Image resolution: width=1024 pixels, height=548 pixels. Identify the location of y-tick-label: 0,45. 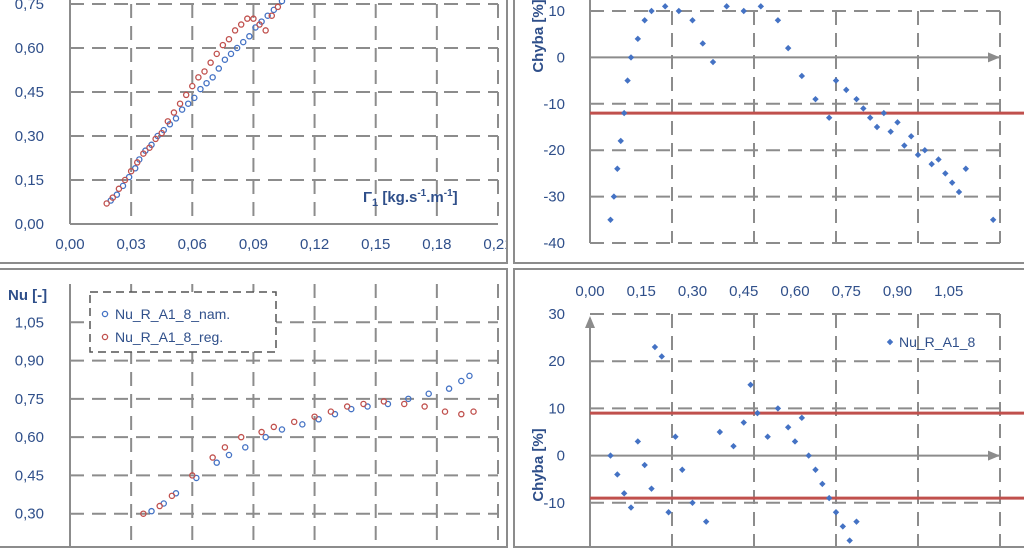
(29, 475).